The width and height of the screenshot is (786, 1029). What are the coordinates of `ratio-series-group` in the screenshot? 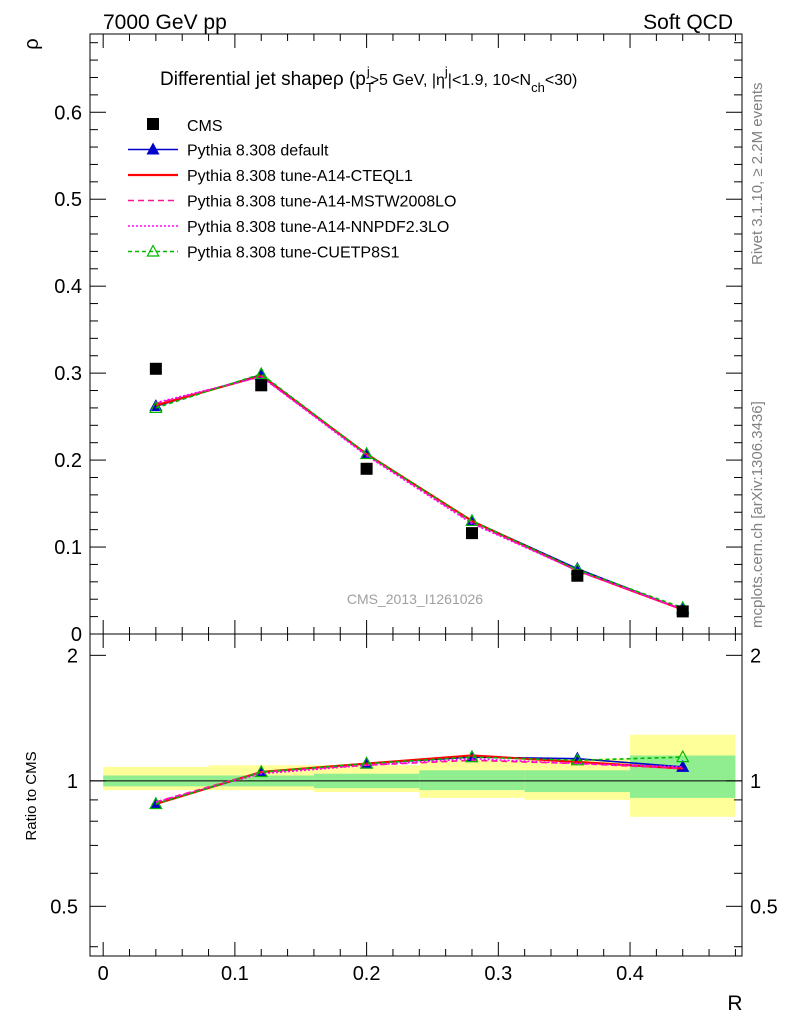 It's located at (419, 779).